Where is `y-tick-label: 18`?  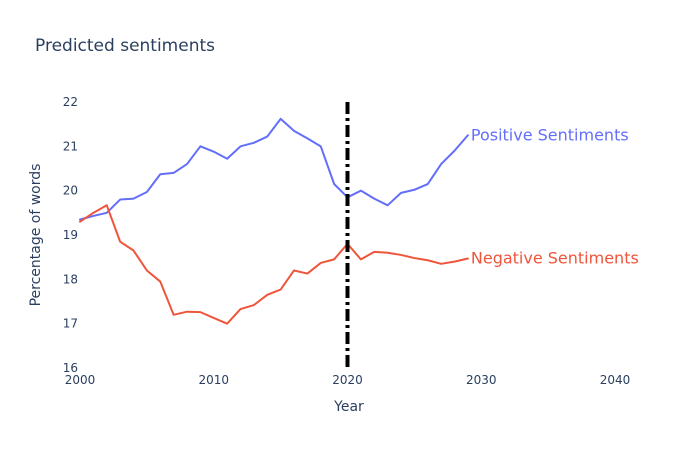 y-tick-label: 18 is located at coordinates (70, 279).